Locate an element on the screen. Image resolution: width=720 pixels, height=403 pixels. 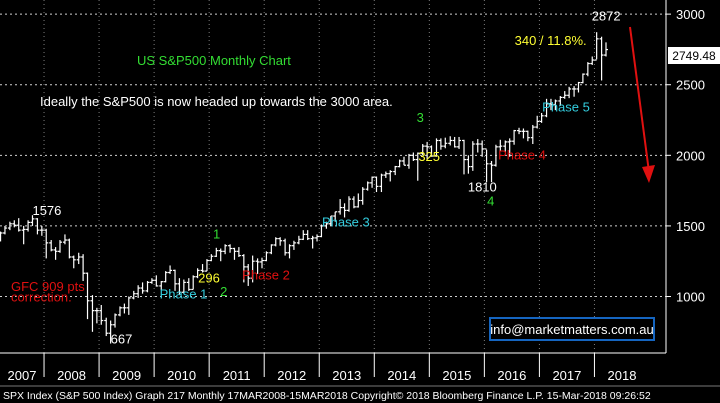
projection-arrow is located at coordinates (642, 104).